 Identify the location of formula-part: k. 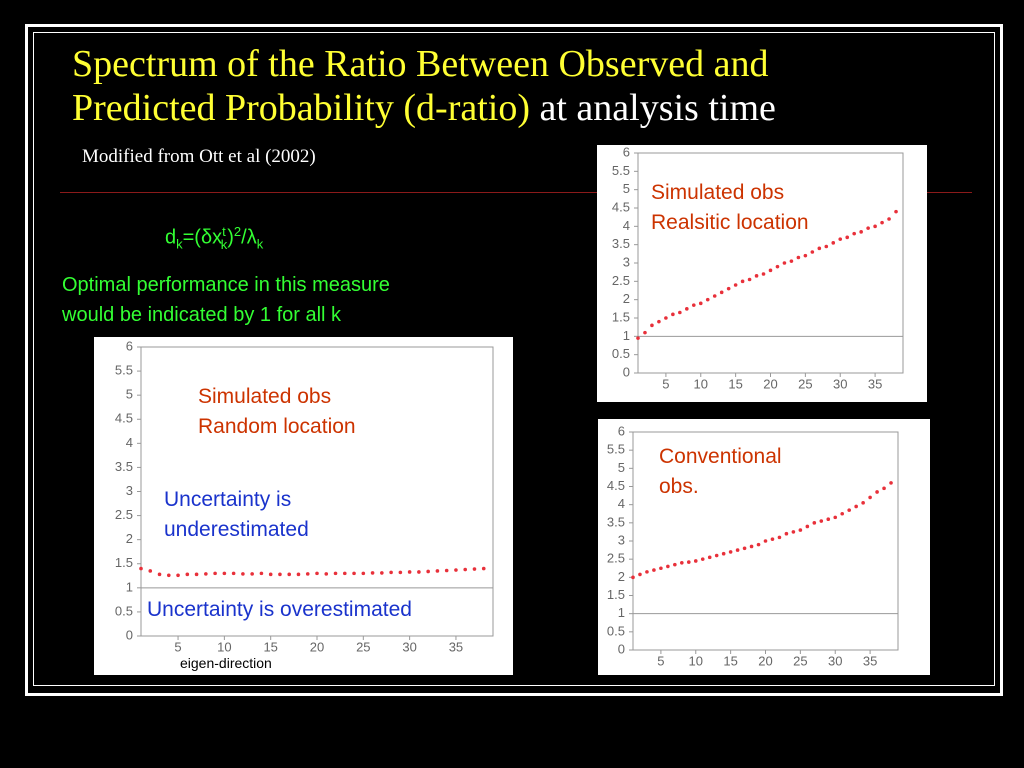
(224, 244).